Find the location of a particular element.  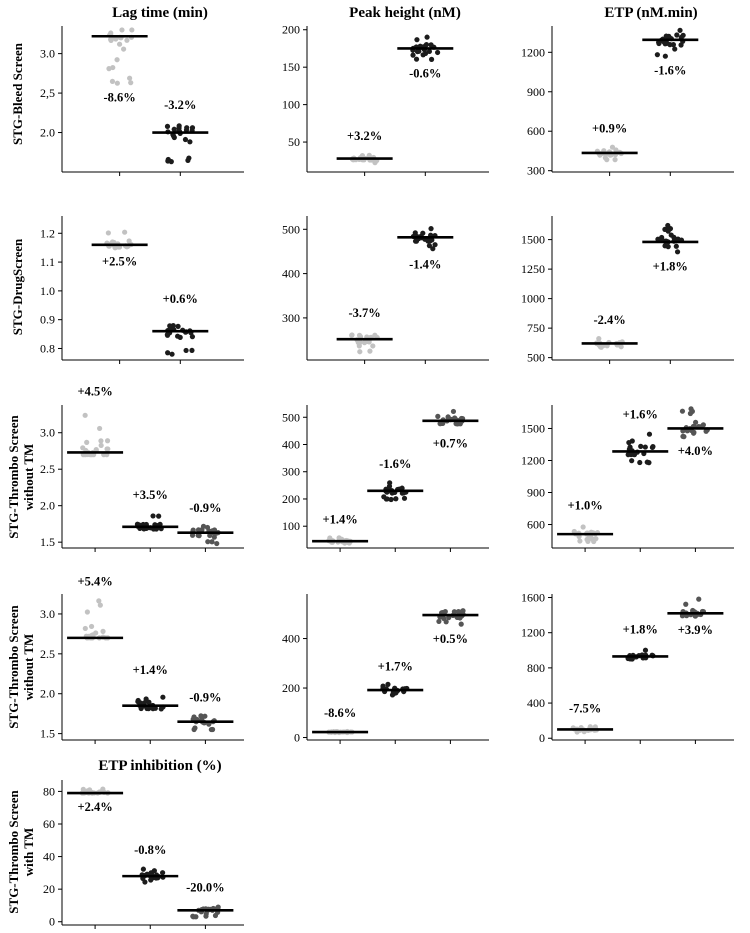

row-label: STG-Thrombo Screen is located at coordinates (13, 667).